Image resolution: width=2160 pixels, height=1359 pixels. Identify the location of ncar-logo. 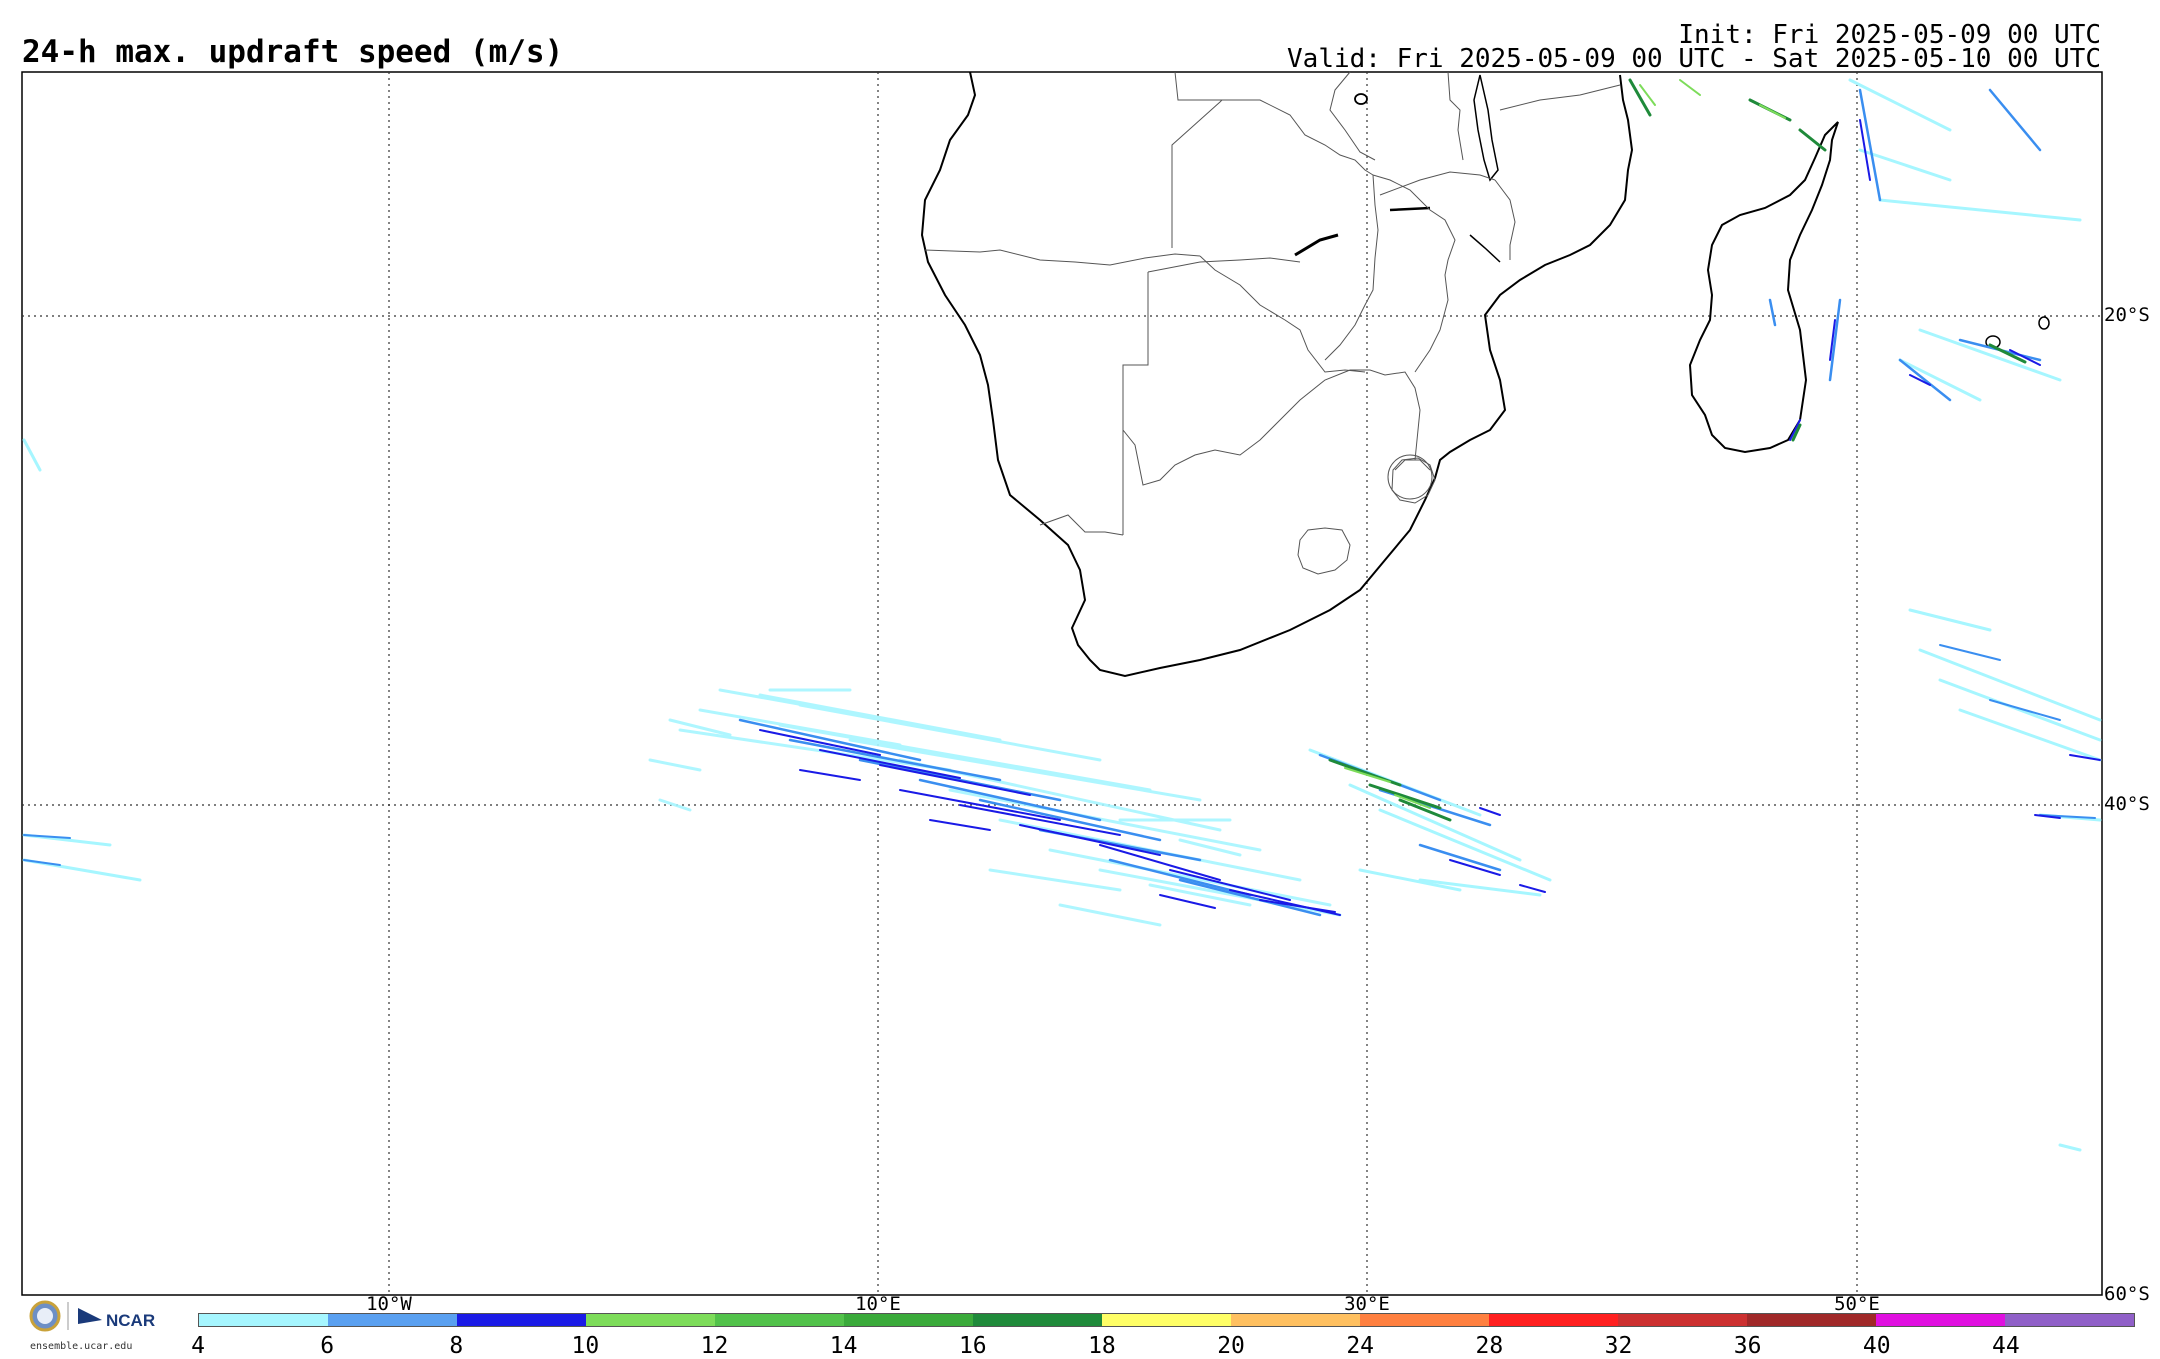
(65, 1316).